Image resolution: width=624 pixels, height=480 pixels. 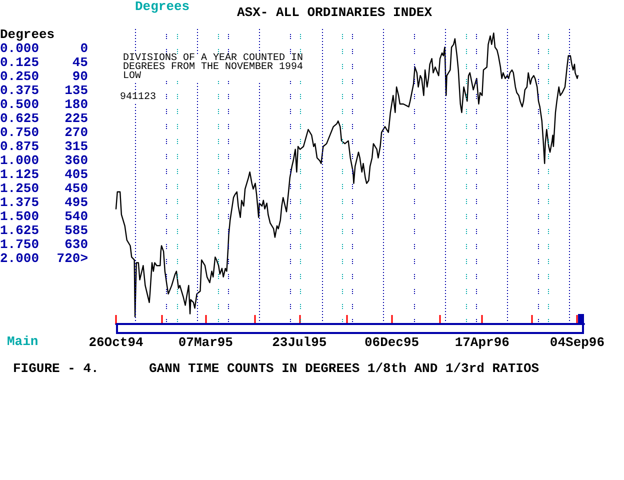 What do you see at coordinates (44, 258) in the screenshot?
I see `text: 2.000 720>` at bounding box center [44, 258].